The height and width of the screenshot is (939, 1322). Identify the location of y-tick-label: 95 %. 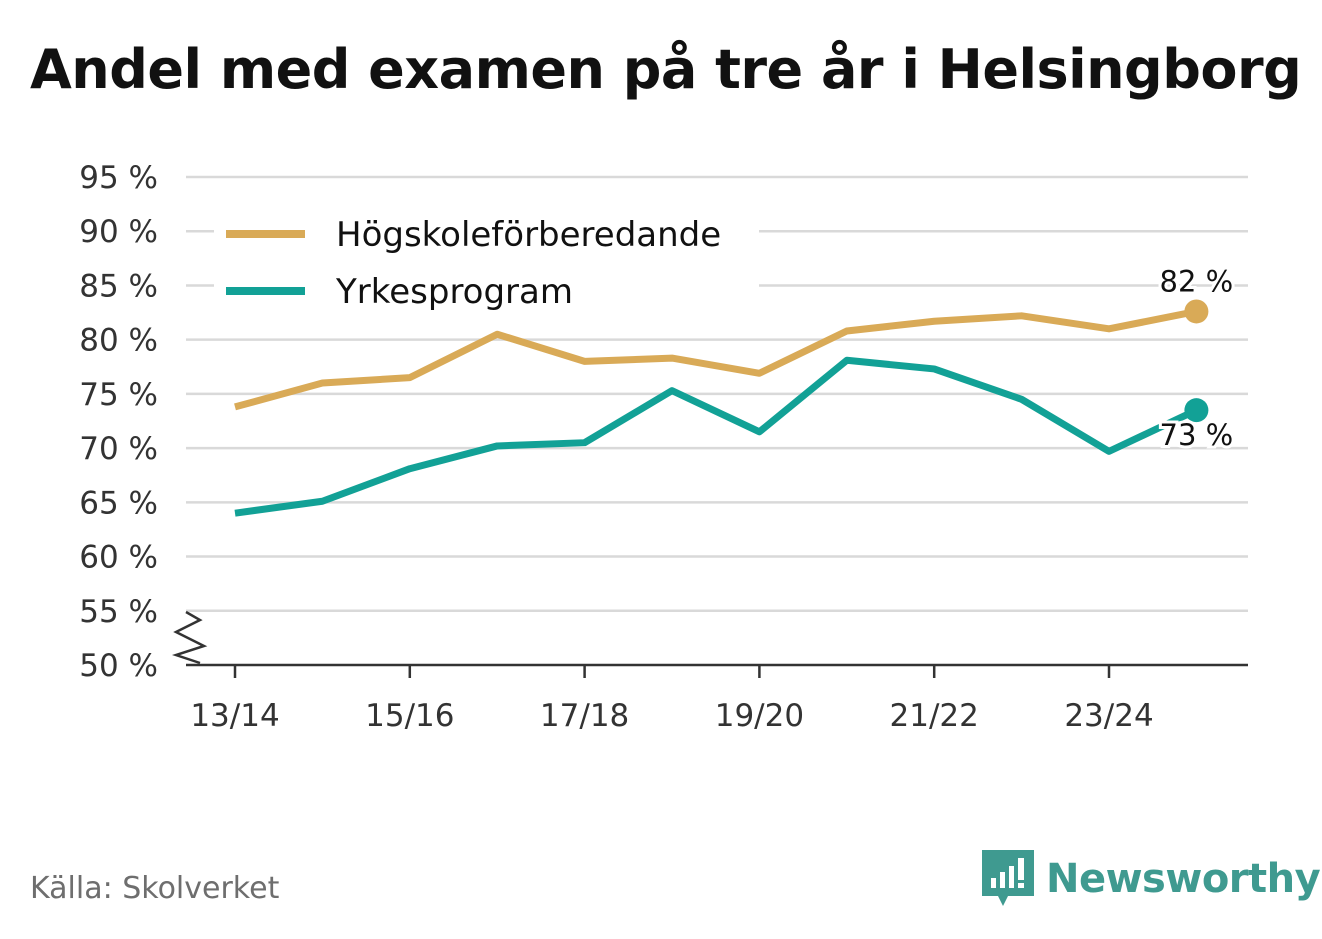
(118, 178).